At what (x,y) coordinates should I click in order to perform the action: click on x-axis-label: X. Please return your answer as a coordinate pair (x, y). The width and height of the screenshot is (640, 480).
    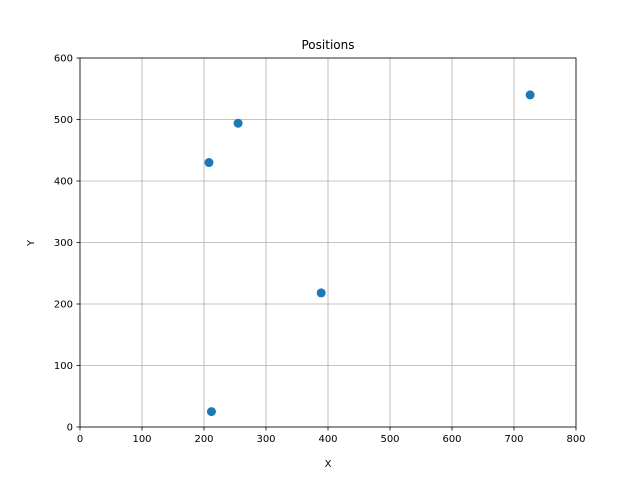
    Looking at the image, I should click on (328, 464).